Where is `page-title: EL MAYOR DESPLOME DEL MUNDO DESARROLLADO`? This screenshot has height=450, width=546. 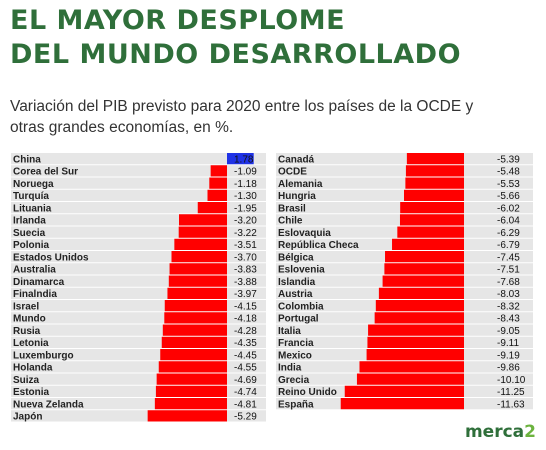 page-title: EL MAYOR DESPLOME DEL MUNDO DESARROLLADO is located at coordinates (235, 38).